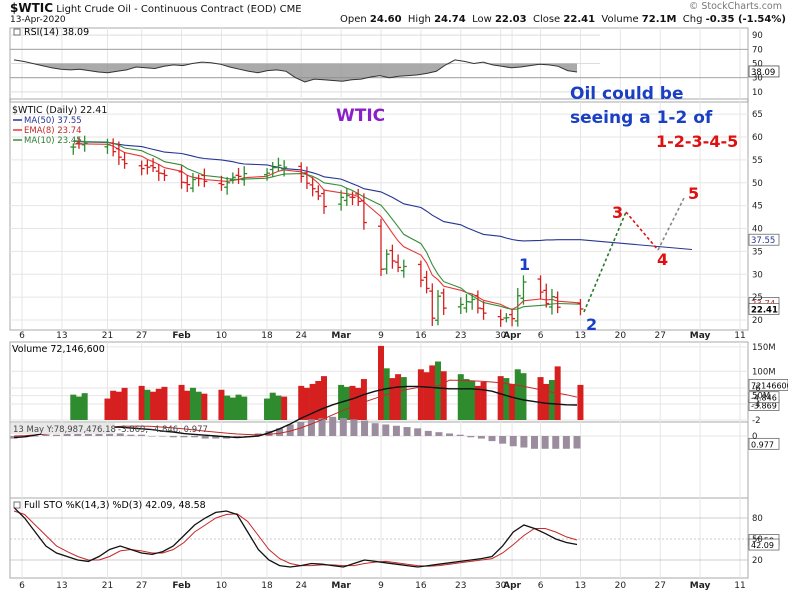  Describe the element at coordinates (141, 336) in the screenshot. I see `x-tick-label: 27` at that location.